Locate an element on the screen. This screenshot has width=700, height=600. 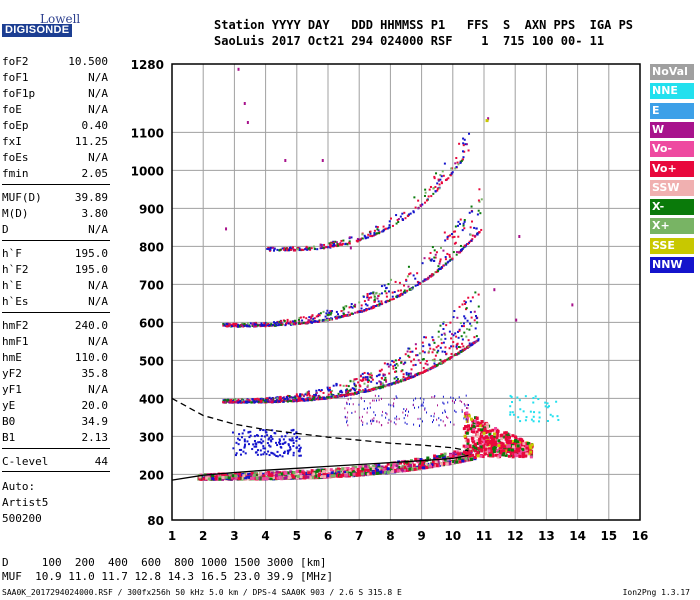
autoscaling-line2: Artist5 is located at coordinates (55, 504).